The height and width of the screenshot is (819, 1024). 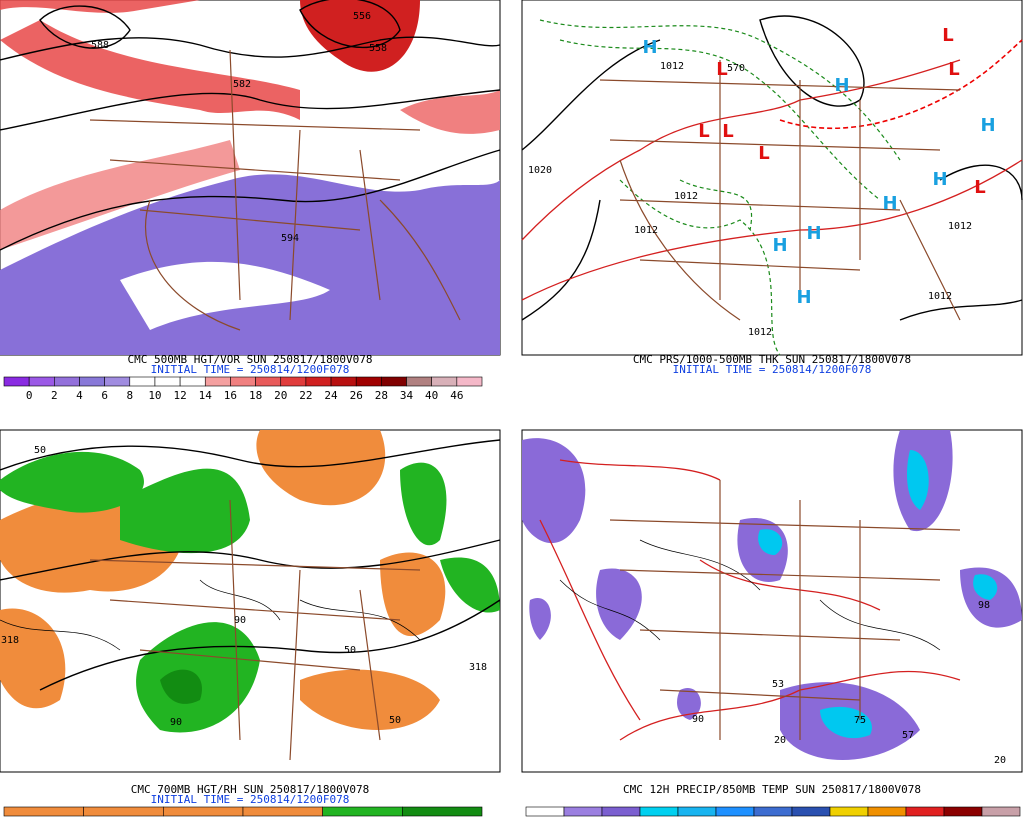 I want to click on contour-label: 570, so click(x=736, y=68).